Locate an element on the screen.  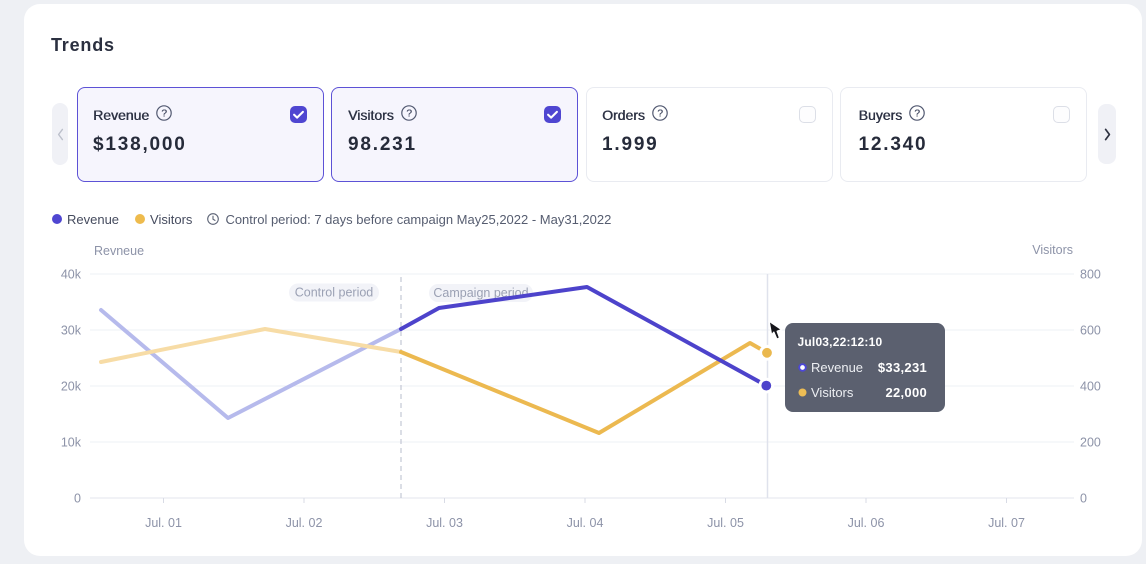
svg-text: Jul. 03 is located at coordinates (444, 523).